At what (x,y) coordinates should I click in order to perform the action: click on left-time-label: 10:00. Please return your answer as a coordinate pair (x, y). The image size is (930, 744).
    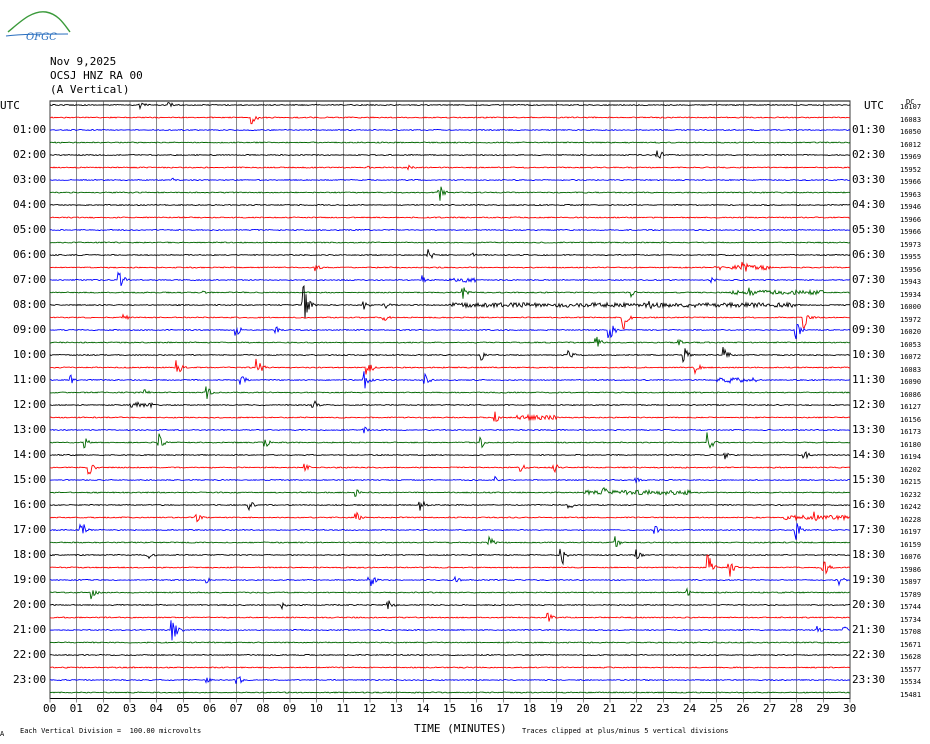
    Looking at the image, I should click on (30, 354).